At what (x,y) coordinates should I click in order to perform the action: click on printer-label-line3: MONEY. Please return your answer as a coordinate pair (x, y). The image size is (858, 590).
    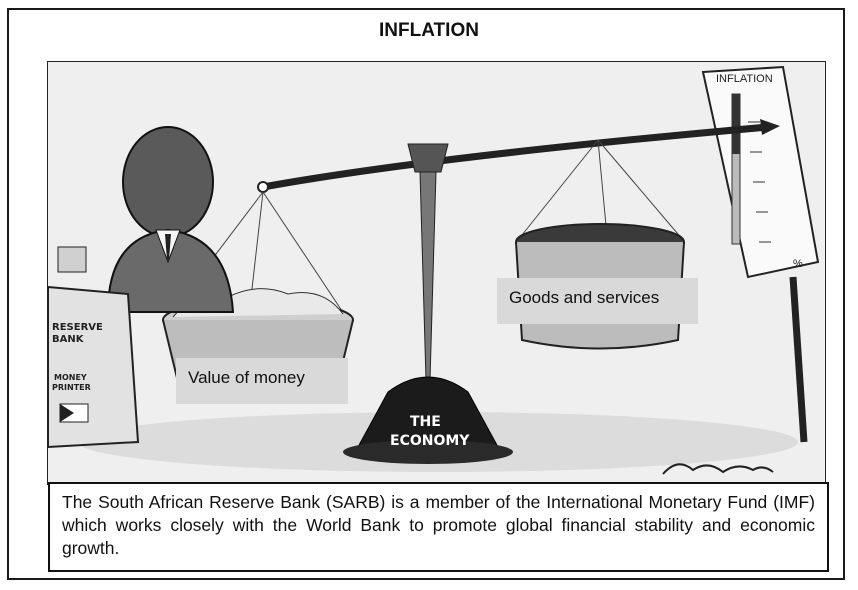
    Looking at the image, I should click on (70, 377).